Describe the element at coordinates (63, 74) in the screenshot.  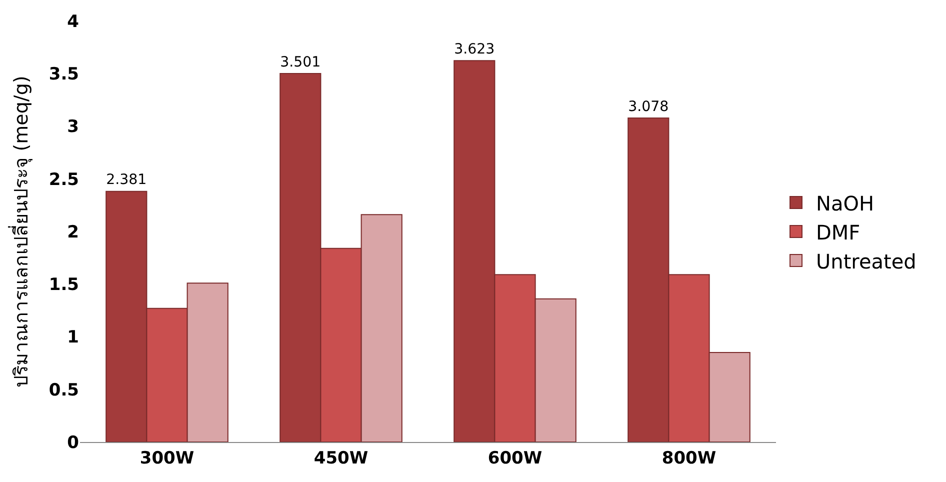
I see `y-tick-label: 3.5` at that location.